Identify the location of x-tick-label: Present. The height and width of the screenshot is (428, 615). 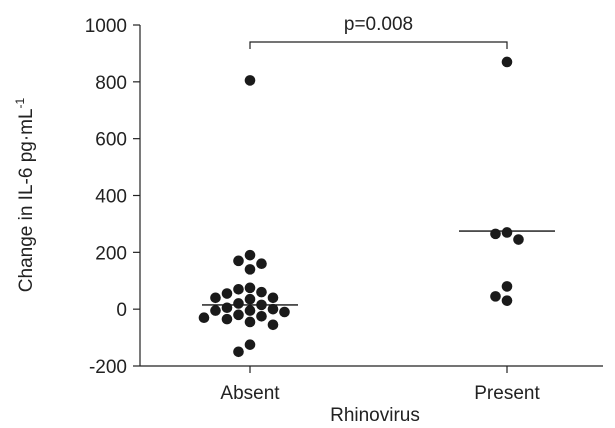
(507, 393).